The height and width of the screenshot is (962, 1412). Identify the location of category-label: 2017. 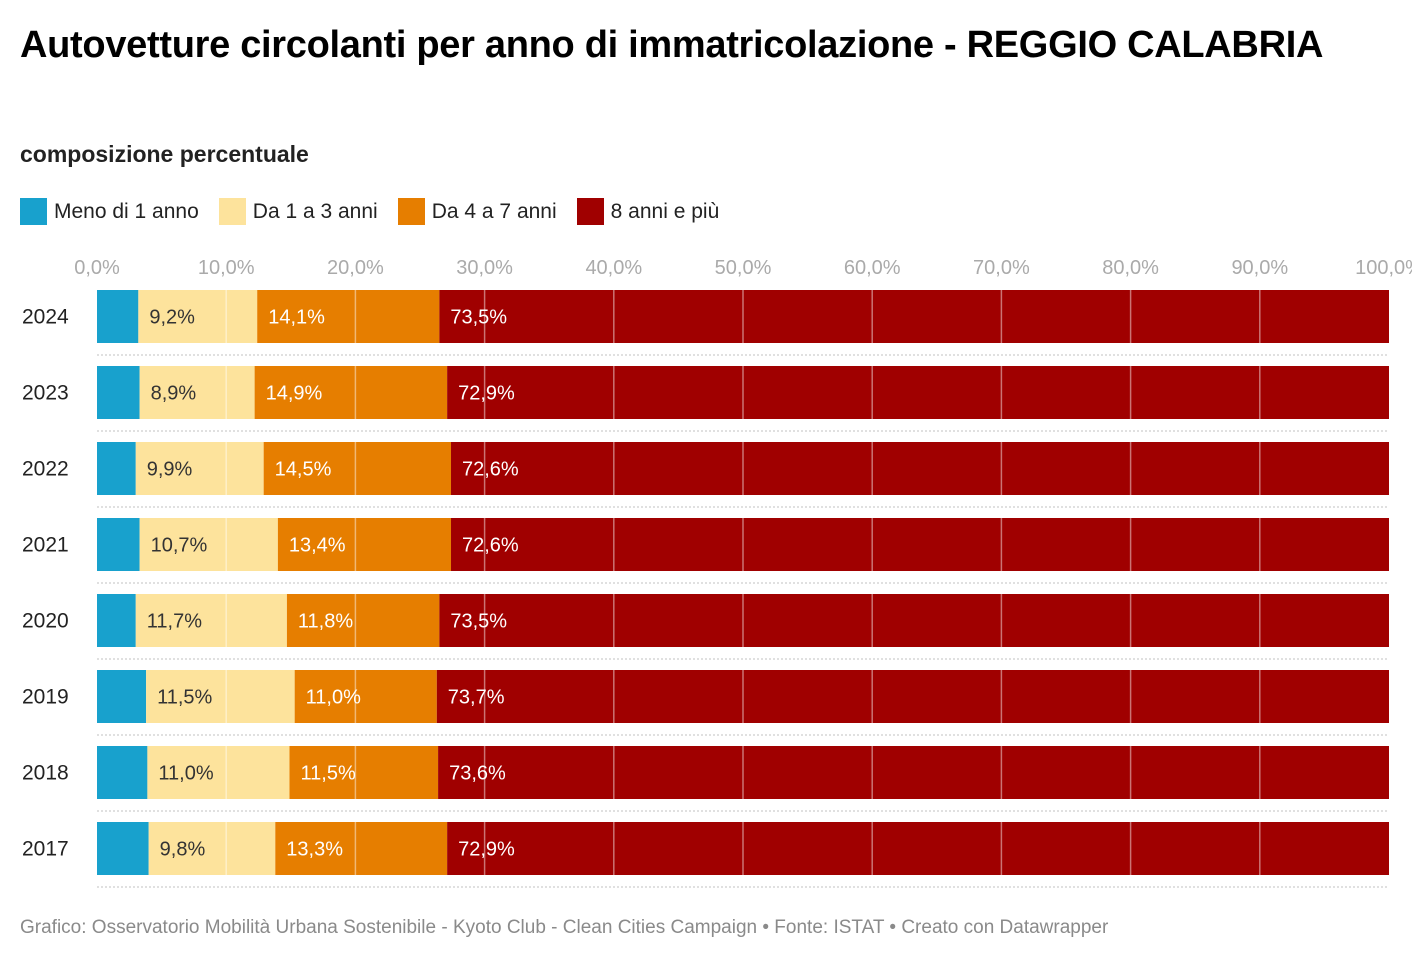
(45, 849).